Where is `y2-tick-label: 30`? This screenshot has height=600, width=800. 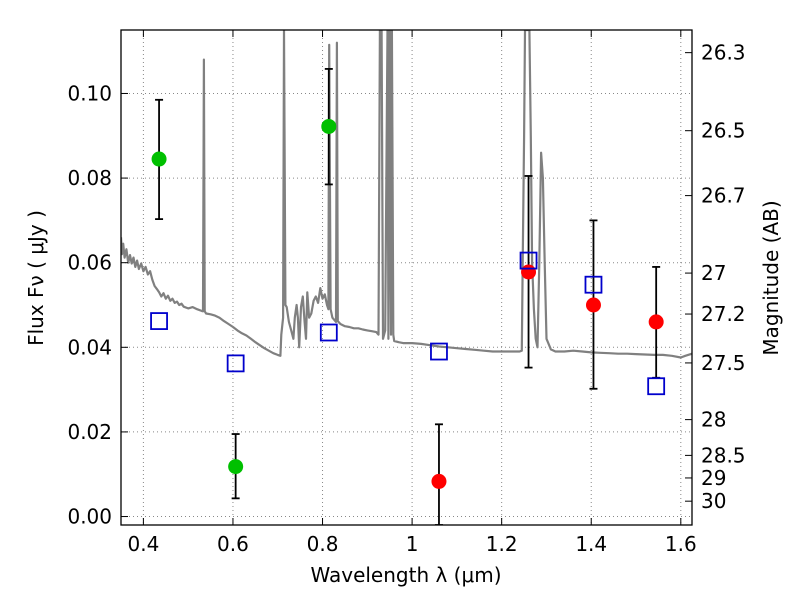 y2-tick-label: 30 is located at coordinates (713, 501).